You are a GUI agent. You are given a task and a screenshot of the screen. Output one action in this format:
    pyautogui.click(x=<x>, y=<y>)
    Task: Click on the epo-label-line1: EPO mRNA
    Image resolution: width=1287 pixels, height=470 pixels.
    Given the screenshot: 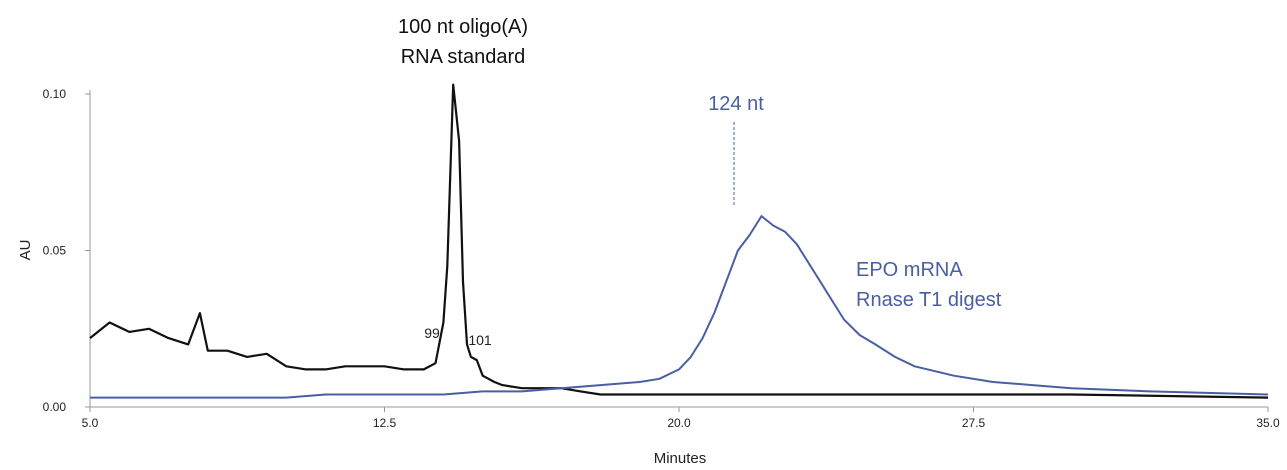 What is the action you would take?
    pyautogui.click(x=909, y=270)
    